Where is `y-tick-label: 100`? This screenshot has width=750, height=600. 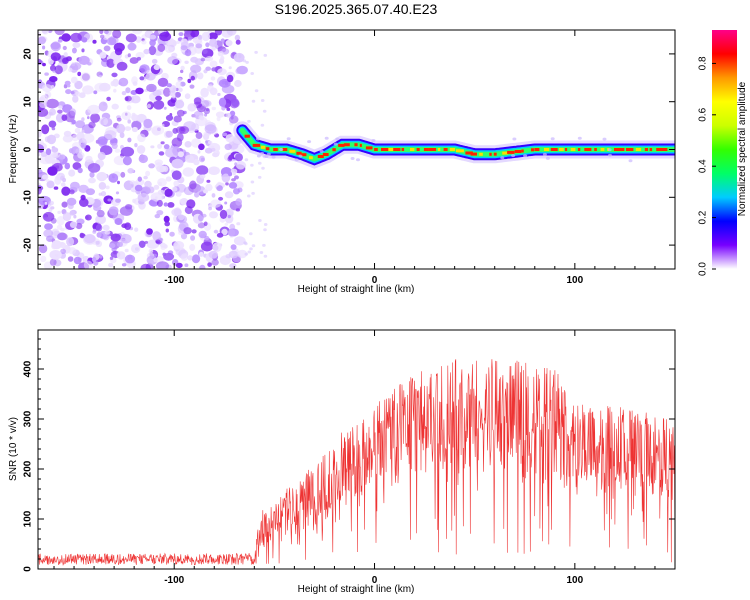
y-tick-label: 100 is located at coordinates (28, 518).